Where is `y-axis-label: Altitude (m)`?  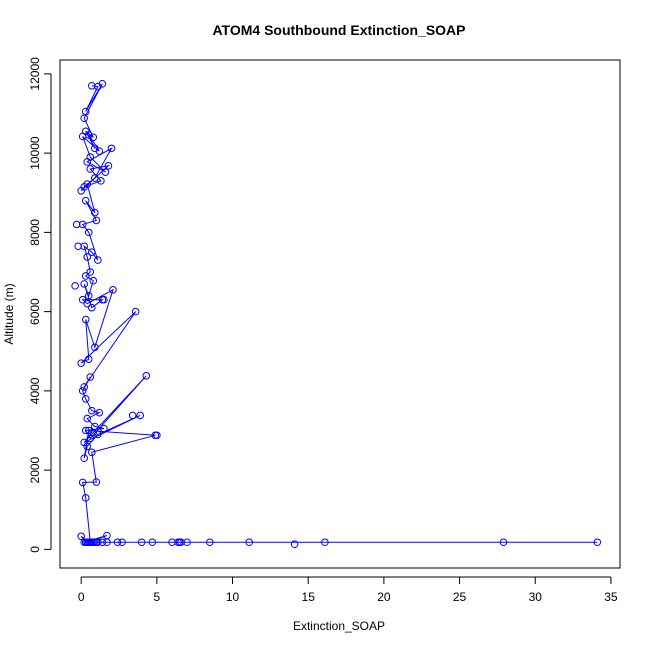 y-axis-label: Altitude (m) is located at coordinates (9, 313).